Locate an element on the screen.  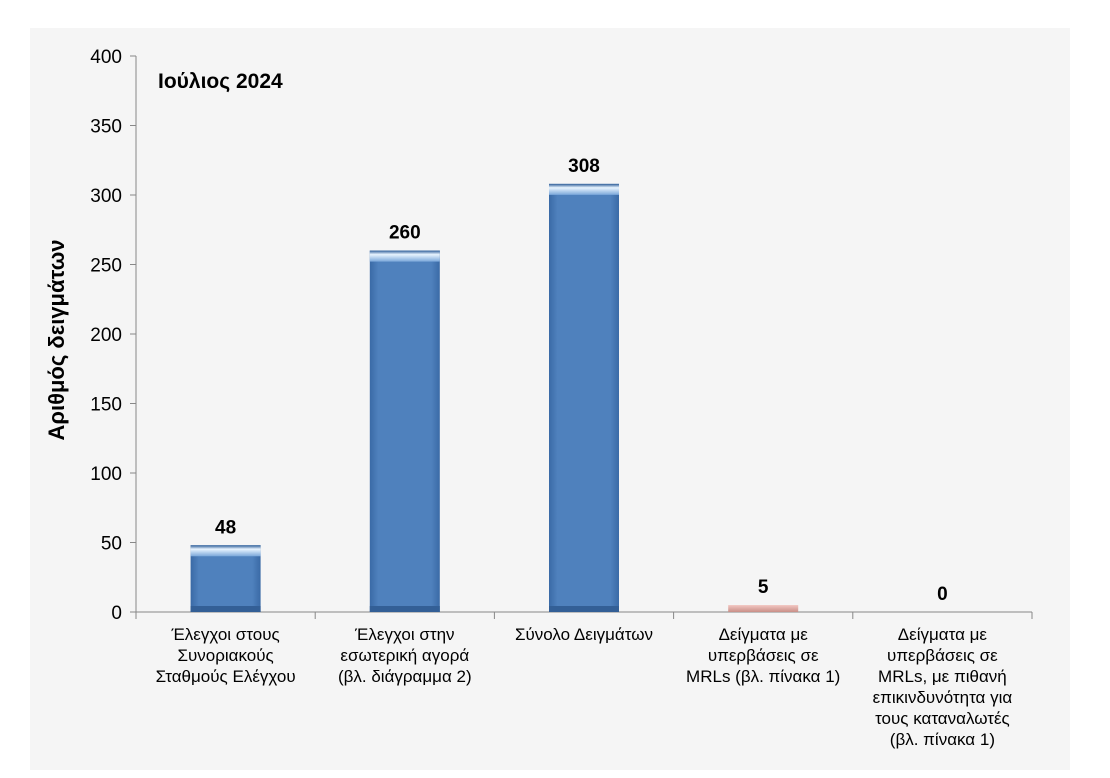
y-tick-label: 250 is located at coordinates (106, 266).